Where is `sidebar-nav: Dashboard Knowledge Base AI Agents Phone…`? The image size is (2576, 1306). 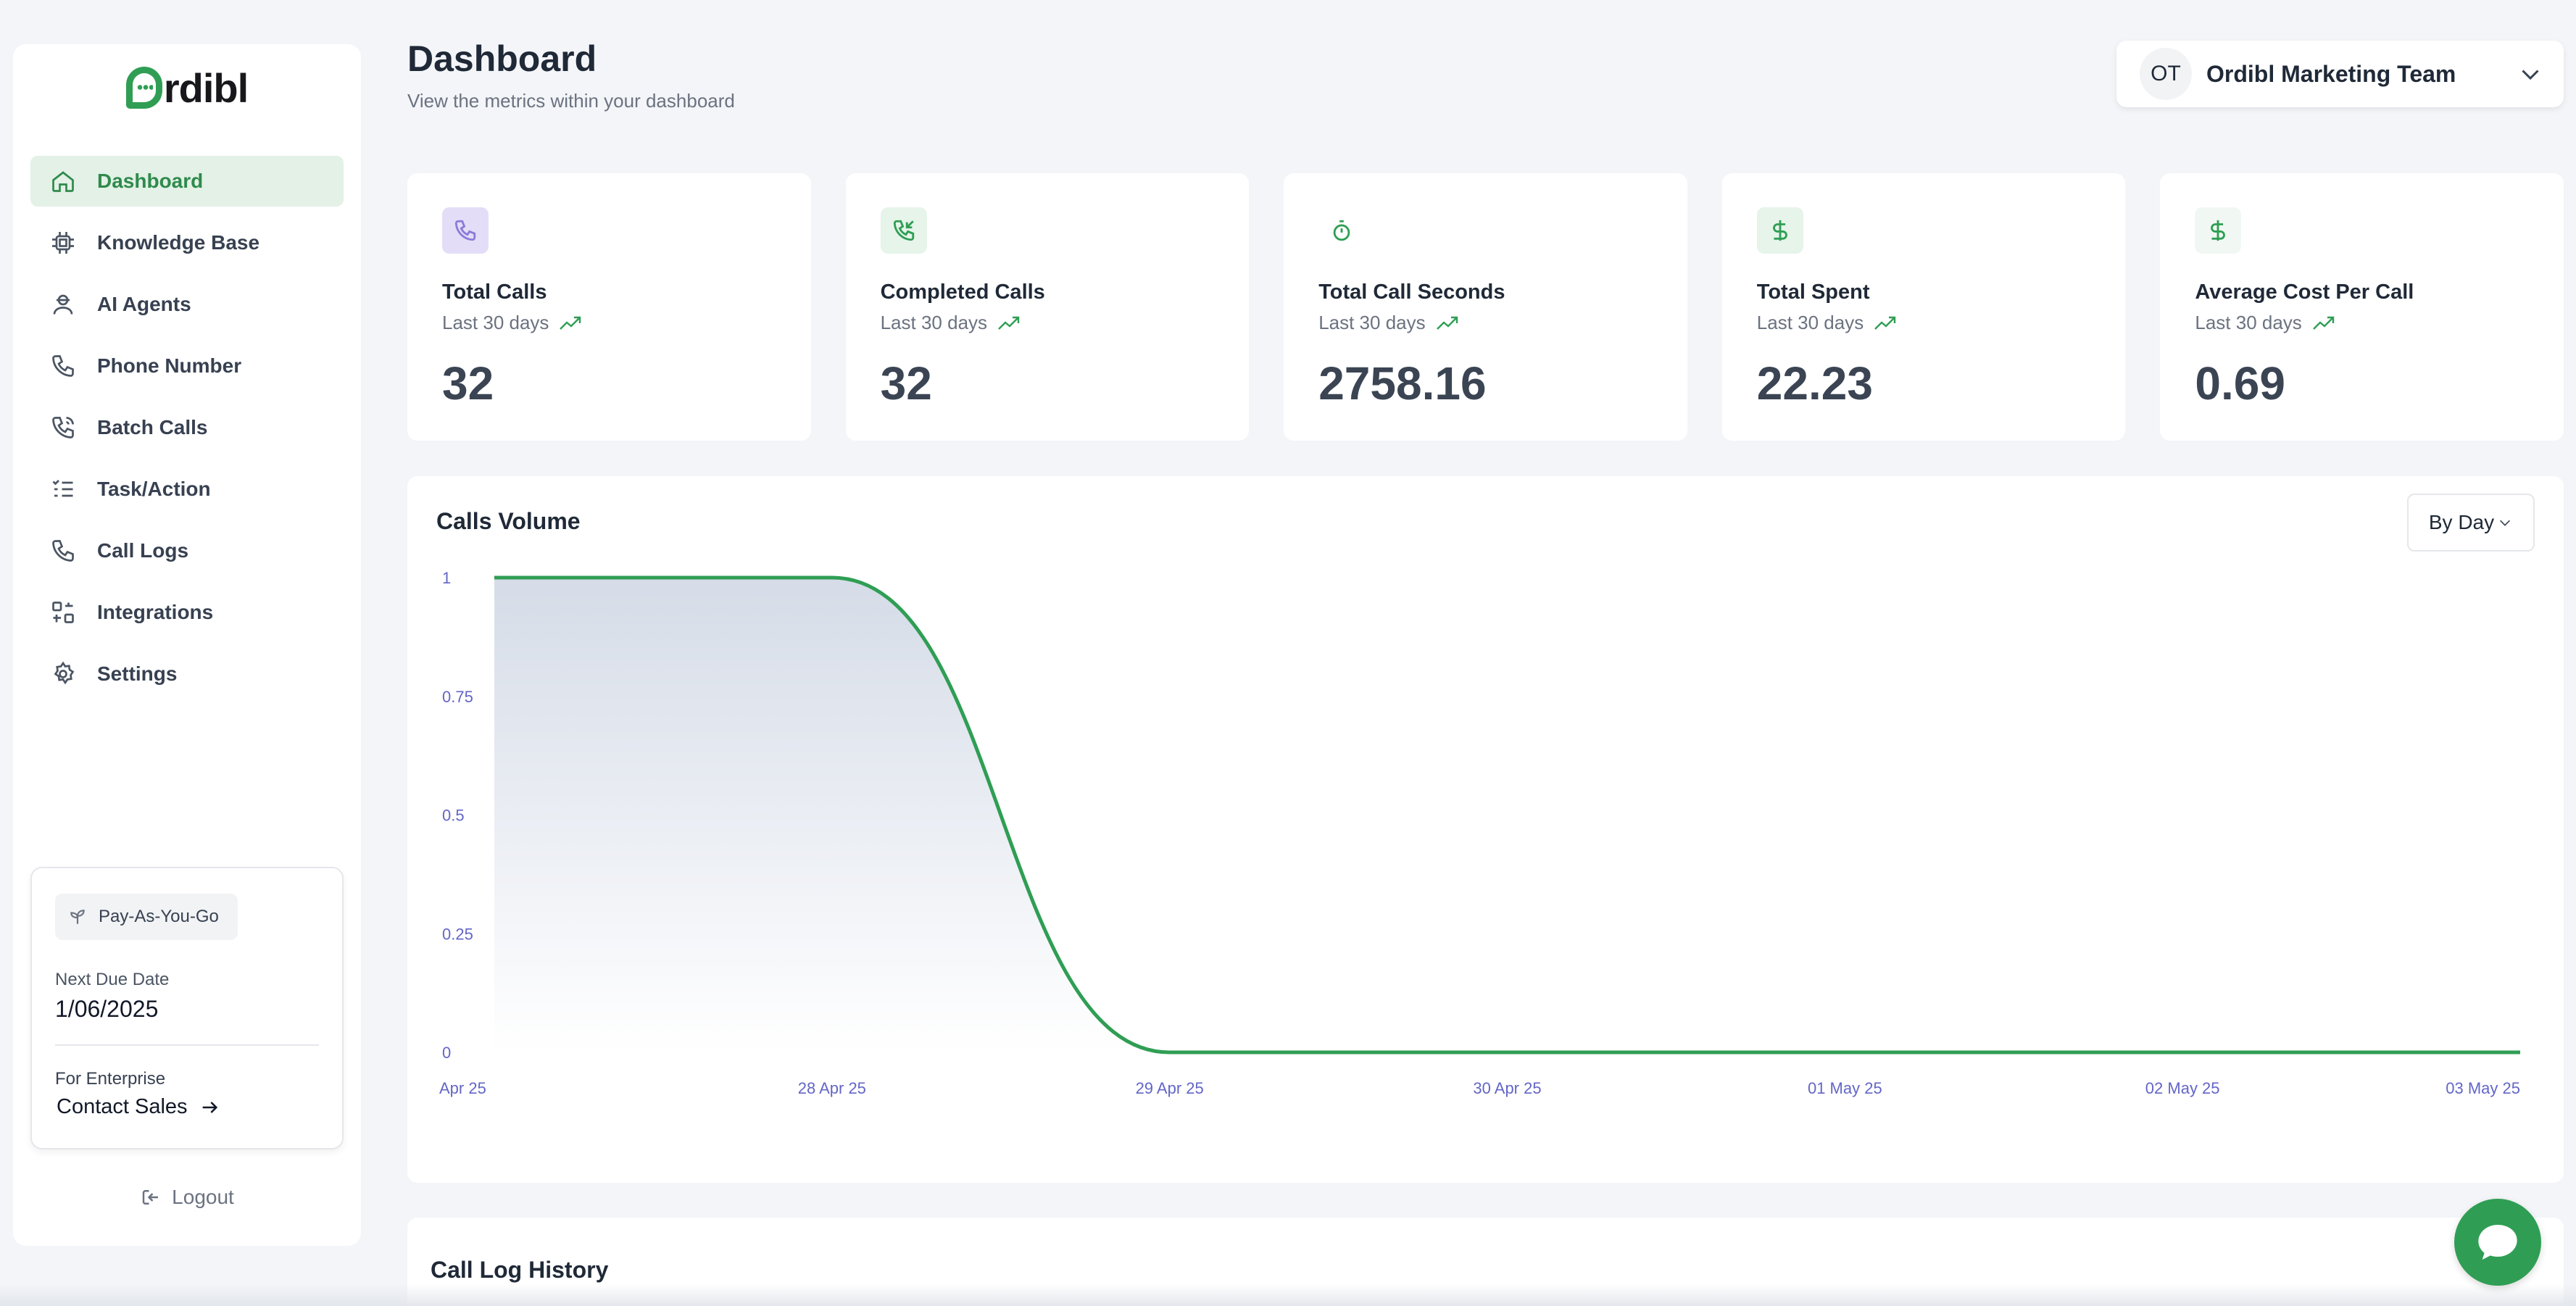
sidebar-nav: Dashboard Knowledge Base AI Agents Phone… is located at coordinates (187, 433).